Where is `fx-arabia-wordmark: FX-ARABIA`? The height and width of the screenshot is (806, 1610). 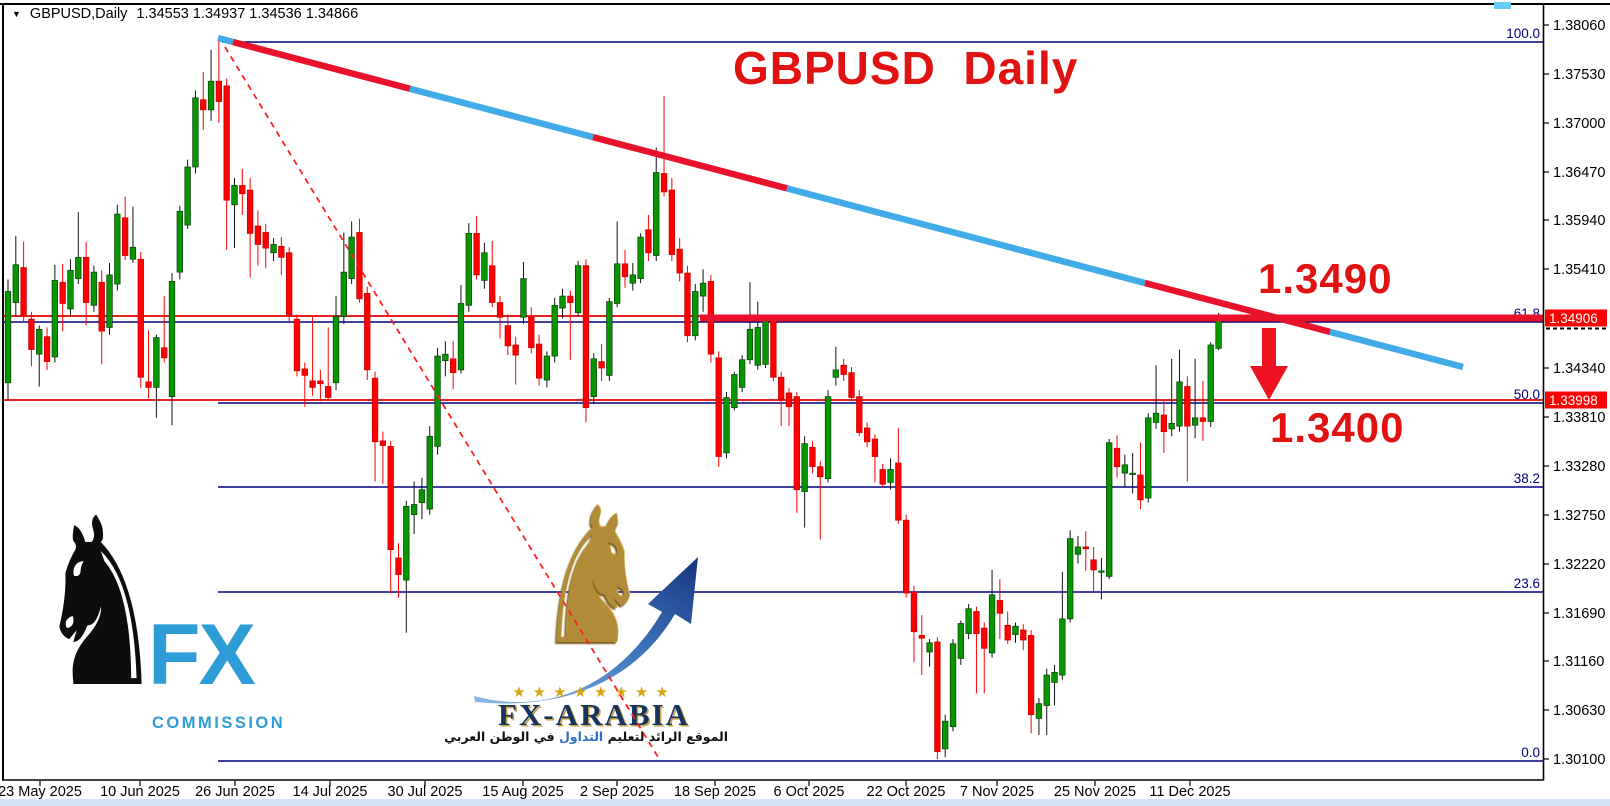
fx-arabia-wordmark: FX-ARABIA is located at coordinates (594, 714).